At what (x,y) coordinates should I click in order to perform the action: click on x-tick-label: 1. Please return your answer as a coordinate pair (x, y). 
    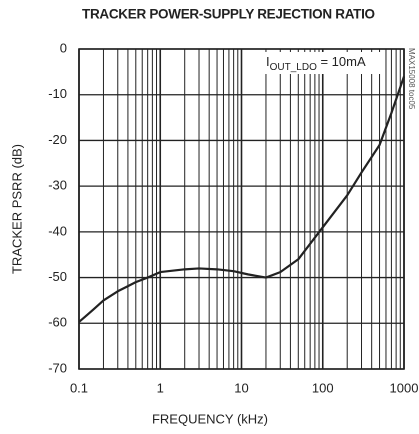
    Looking at the image, I should click on (160, 387).